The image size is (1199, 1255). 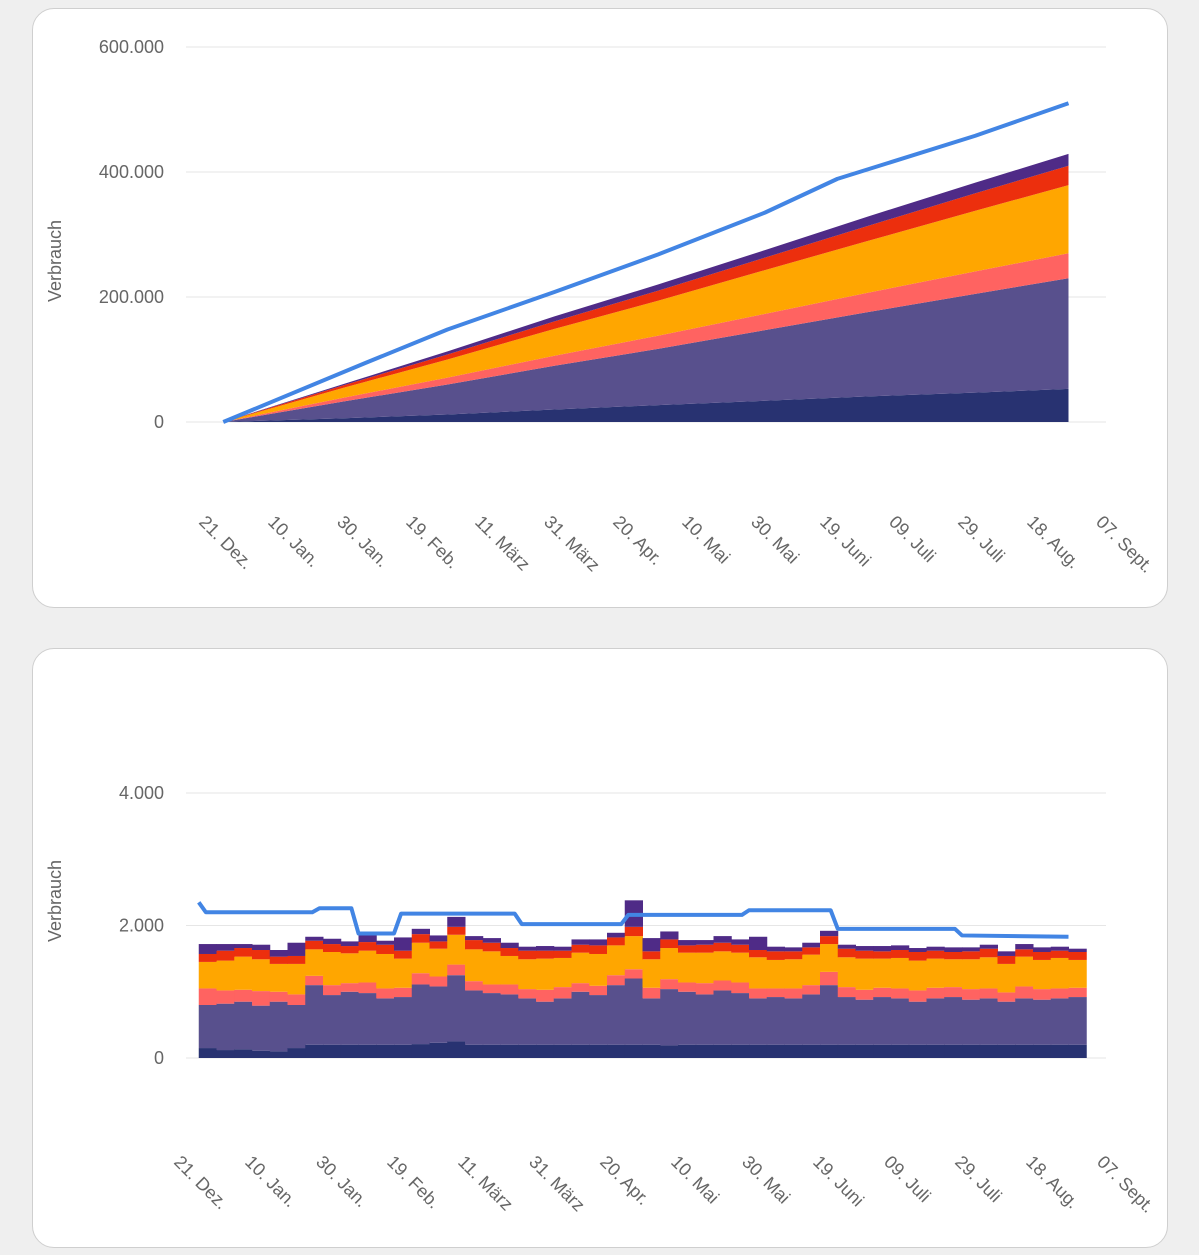 I want to click on x-tick-label: 21. Dez., so click(x=201, y=1183).